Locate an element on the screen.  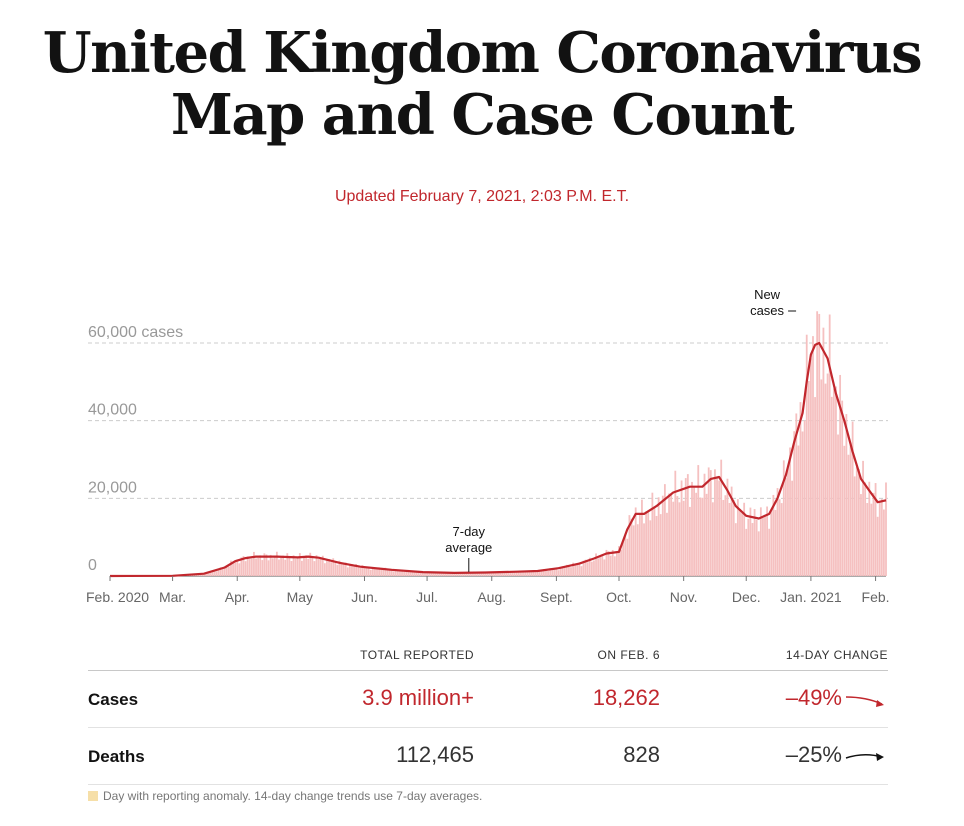
header-total: TOTAL REPORTED is located at coordinates (417, 655).